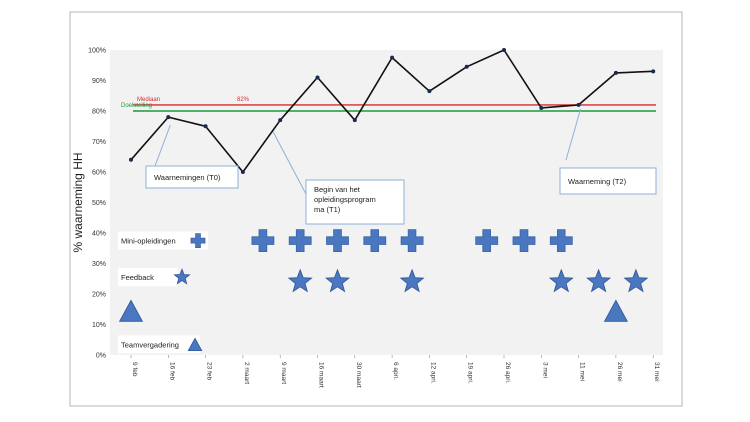  What do you see at coordinates (321, 375) in the screenshot?
I see `x-tick-label: 16 maart` at bounding box center [321, 375].